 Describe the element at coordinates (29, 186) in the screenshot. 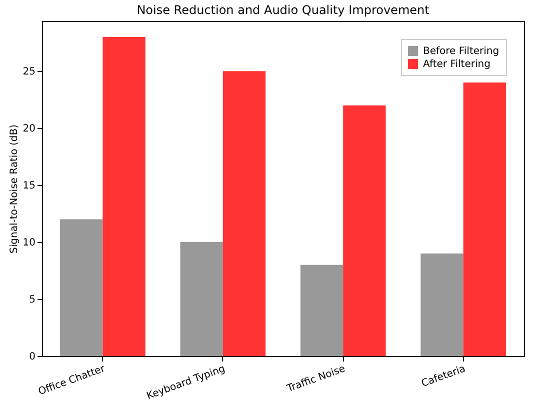

I see `y-tick-label: 15` at that location.